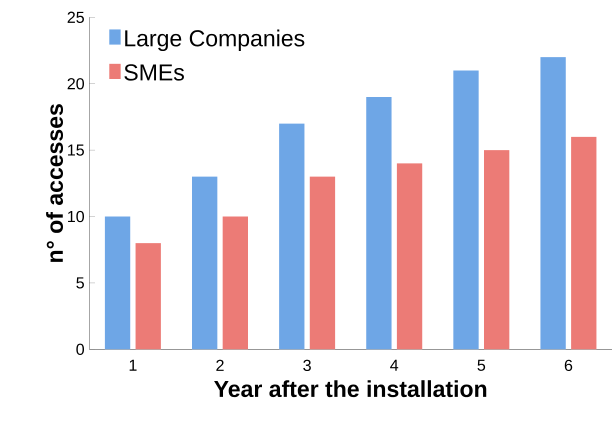 The height and width of the screenshot is (427, 616). Describe the element at coordinates (80, 283) in the screenshot. I see `y-tick-label: 5` at that location.